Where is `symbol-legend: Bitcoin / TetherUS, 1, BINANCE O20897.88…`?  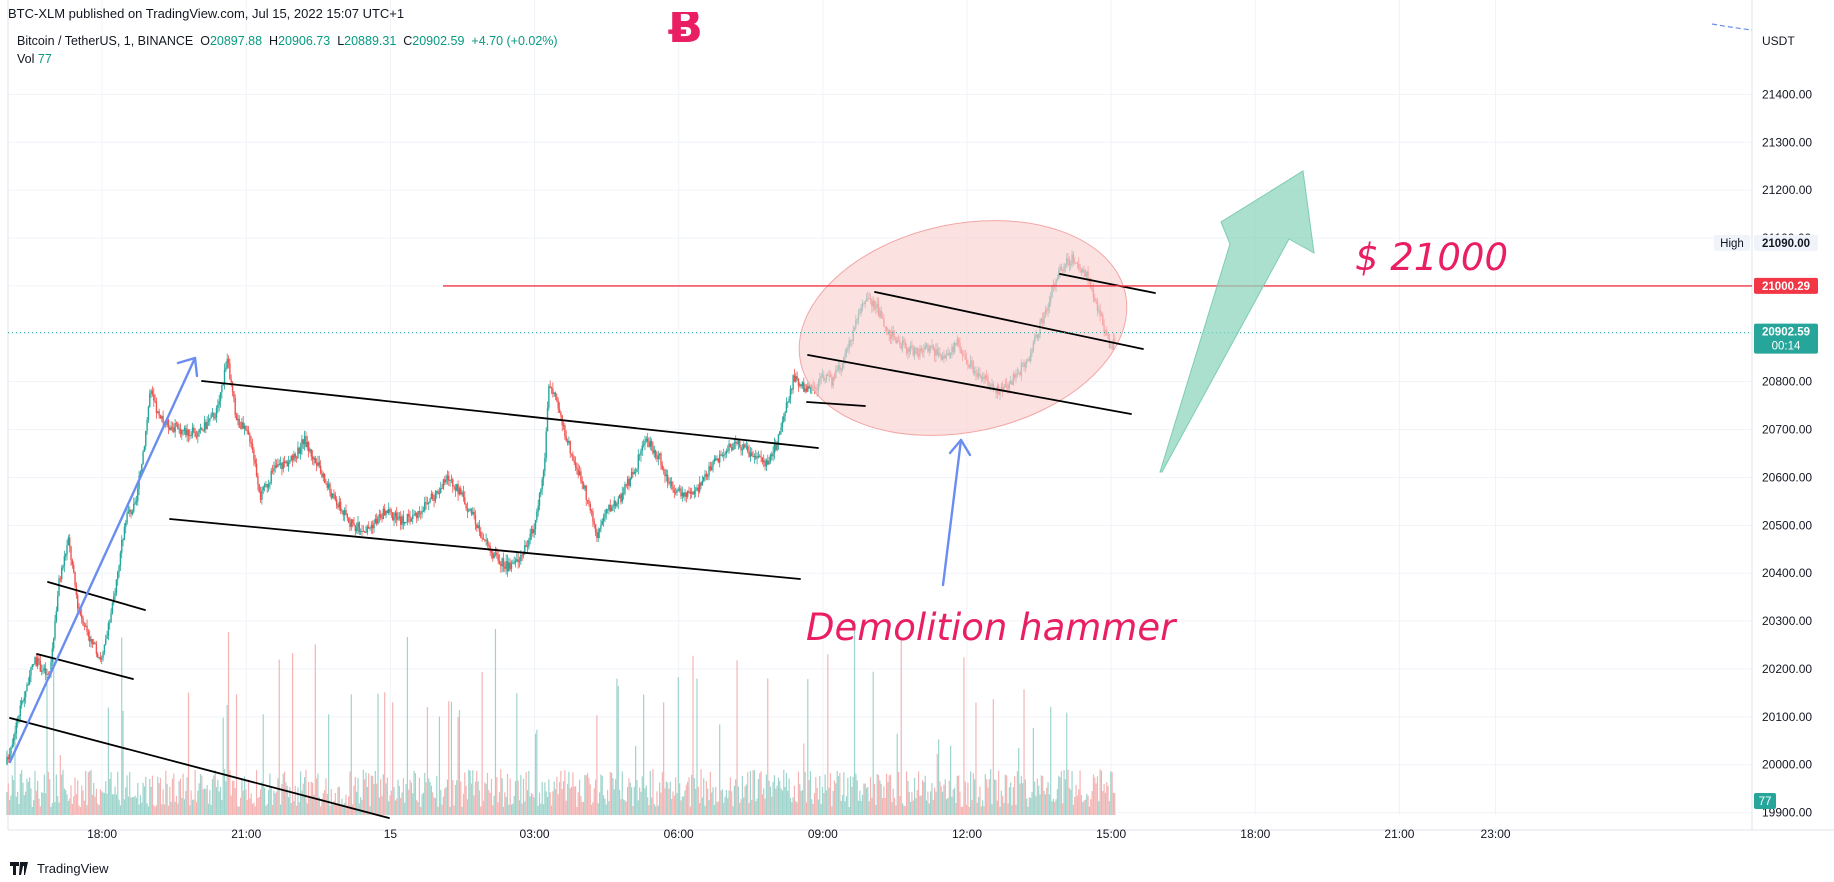 symbol-legend: Bitcoin / TetherUS, 1, BINANCE O20897.88… is located at coordinates (287, 41).